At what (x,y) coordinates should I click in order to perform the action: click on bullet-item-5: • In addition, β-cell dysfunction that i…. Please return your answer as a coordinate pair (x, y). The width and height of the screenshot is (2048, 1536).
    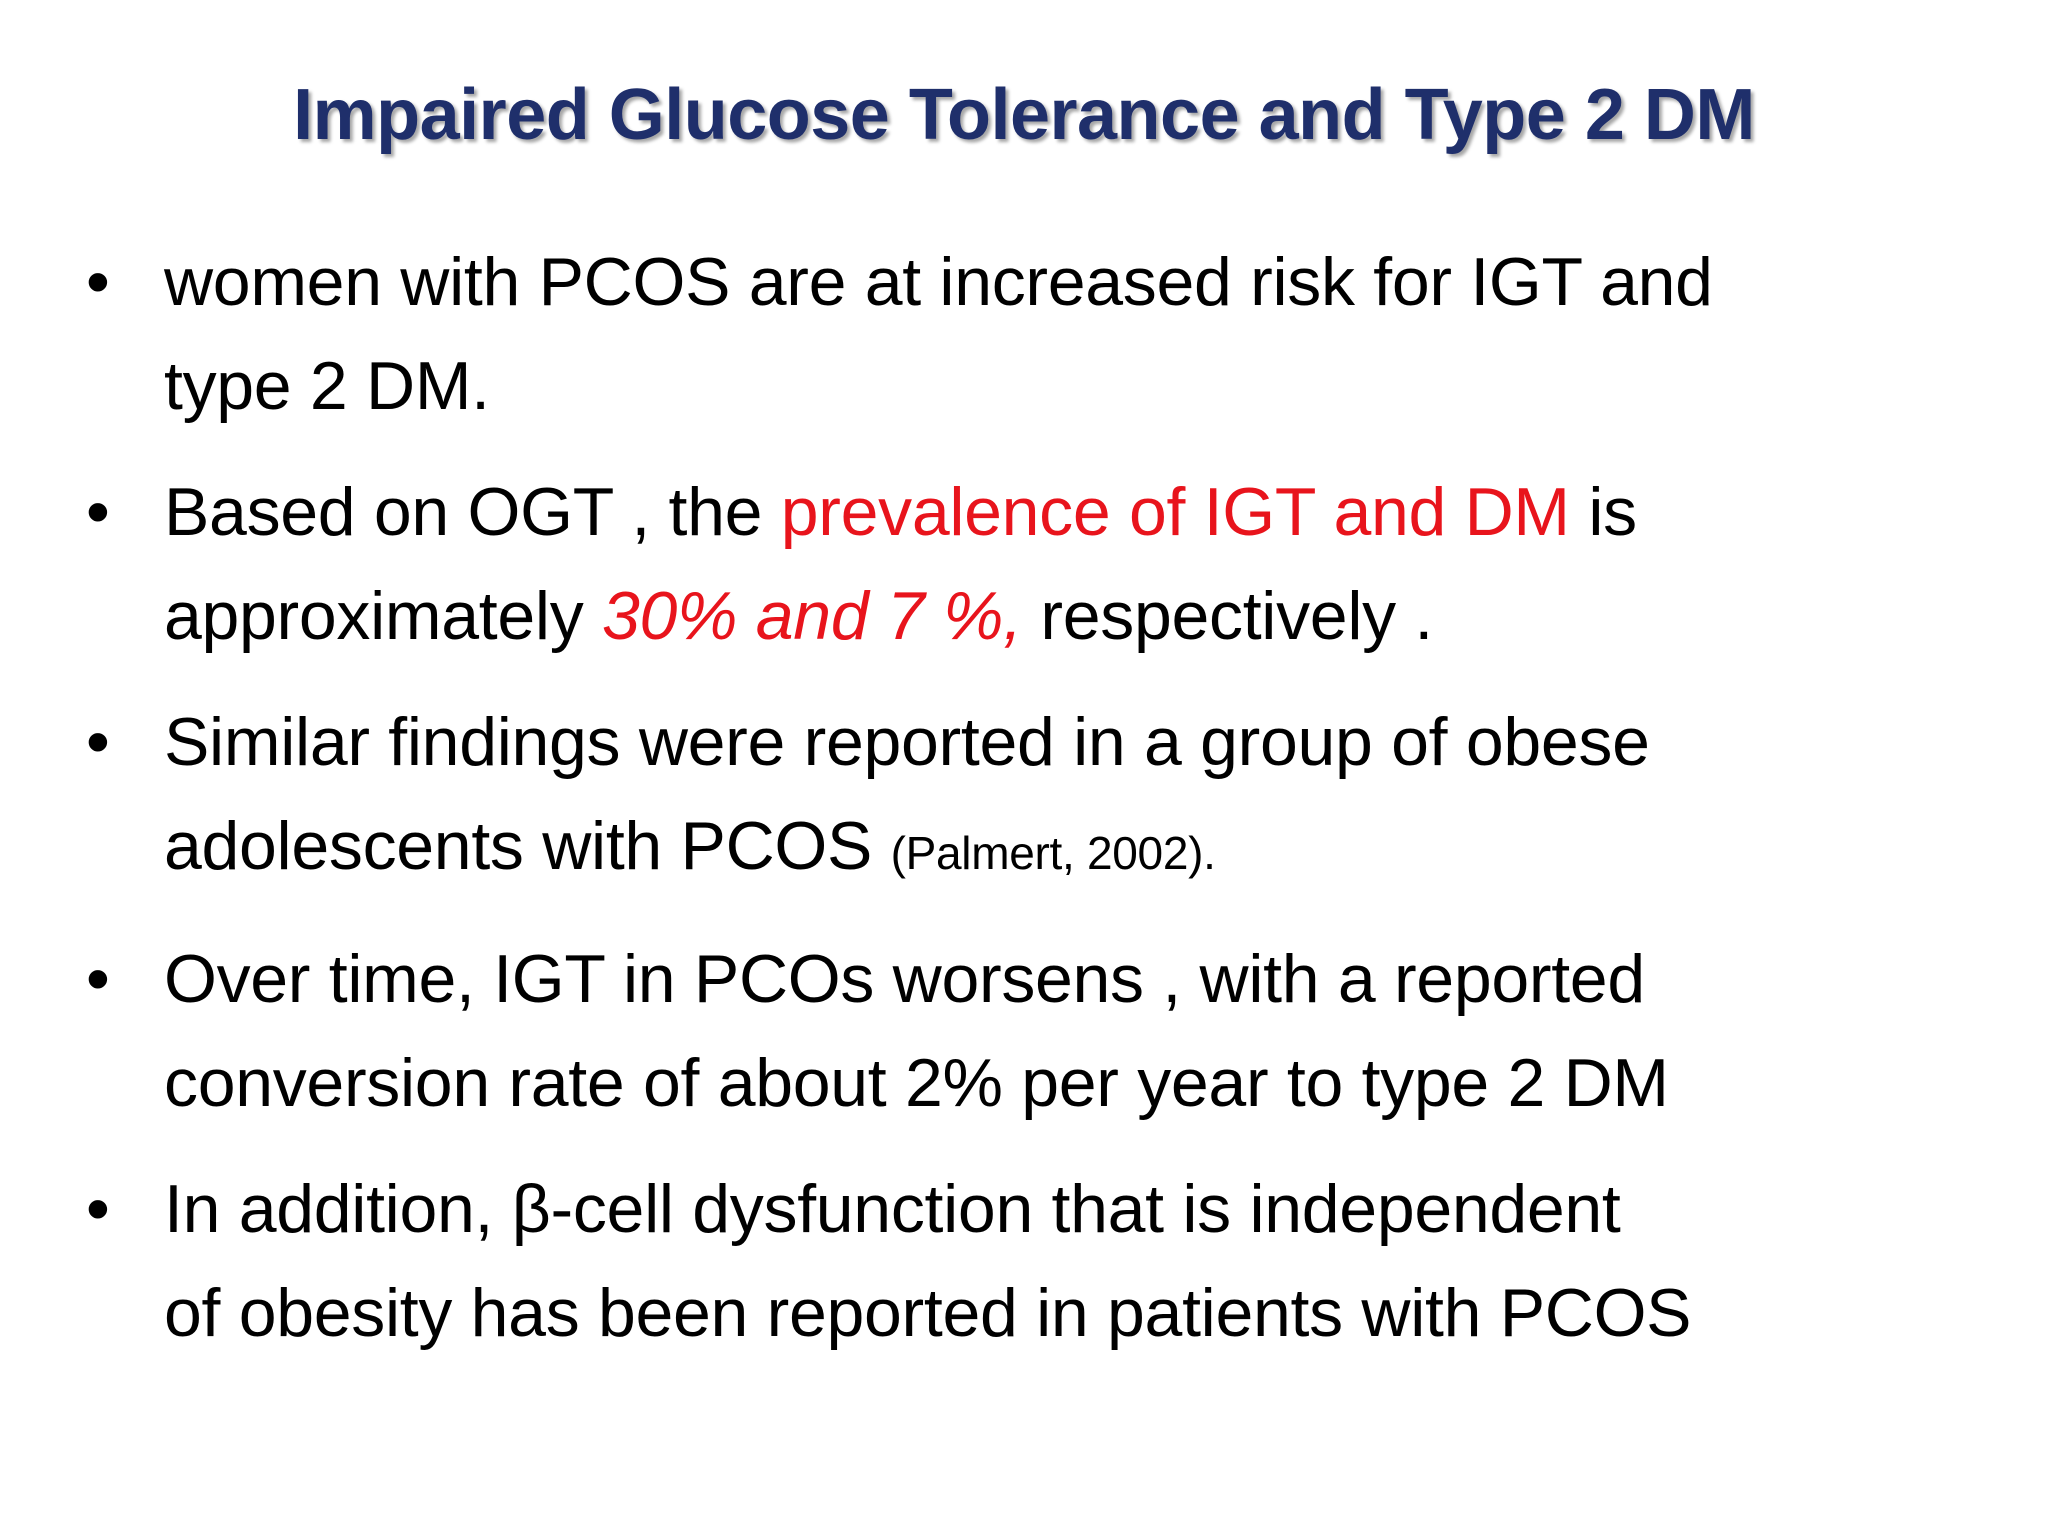
    Looking at the image, I should click on (1024, 1261).